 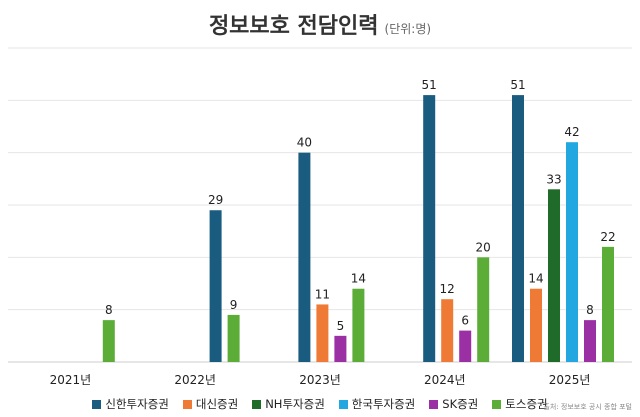 What do you see at coordinates (341, 326) in the screenshot?
I see `data-label: 5` at bounding box center [341, 326].